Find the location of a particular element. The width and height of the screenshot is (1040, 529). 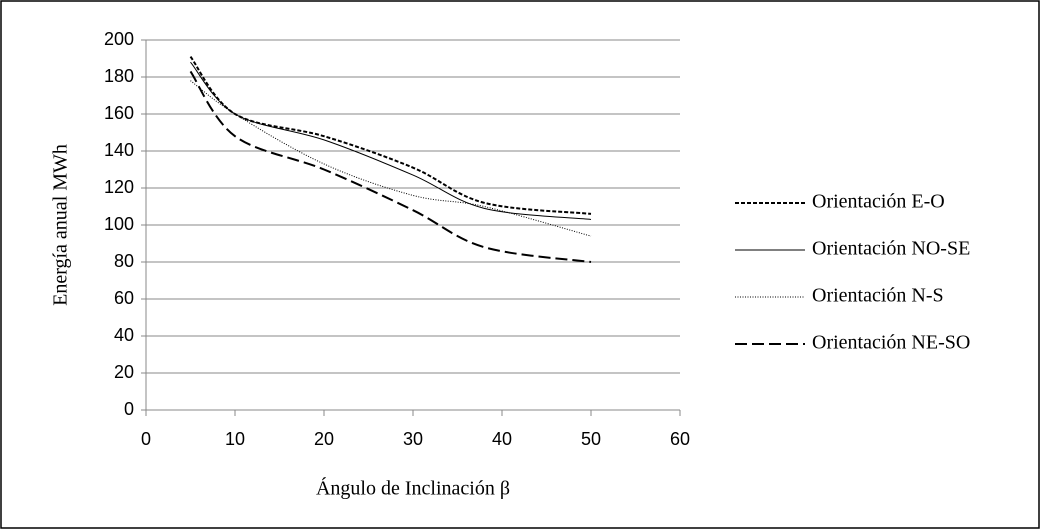

x-tick-label: 0 is located at coordinates (146, 439).